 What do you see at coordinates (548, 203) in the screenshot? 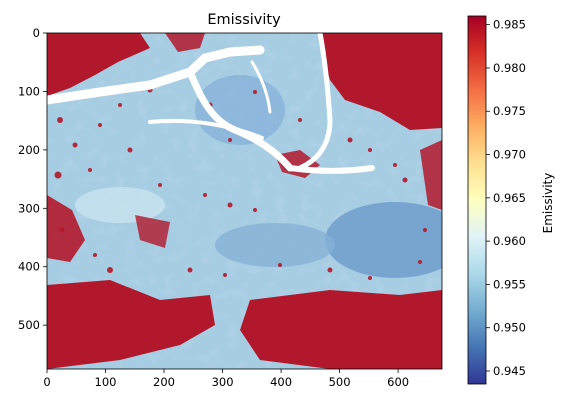
I see `colorbar-label: Emissivity` at bounding box center [548, 203].